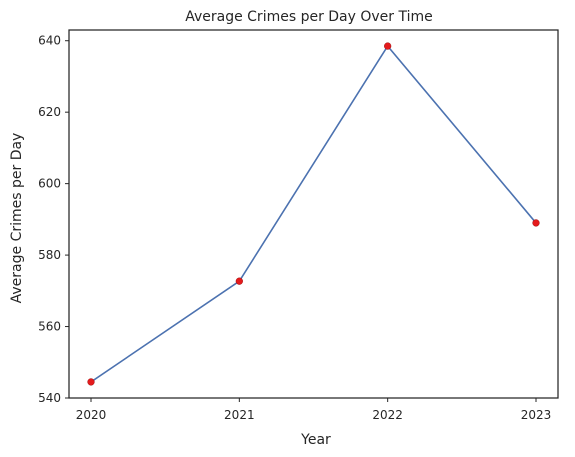 The width and height of the screenshot is (575, 457). I want to click on y-axis-label: Average Crimes per Day, so click(17, 218).